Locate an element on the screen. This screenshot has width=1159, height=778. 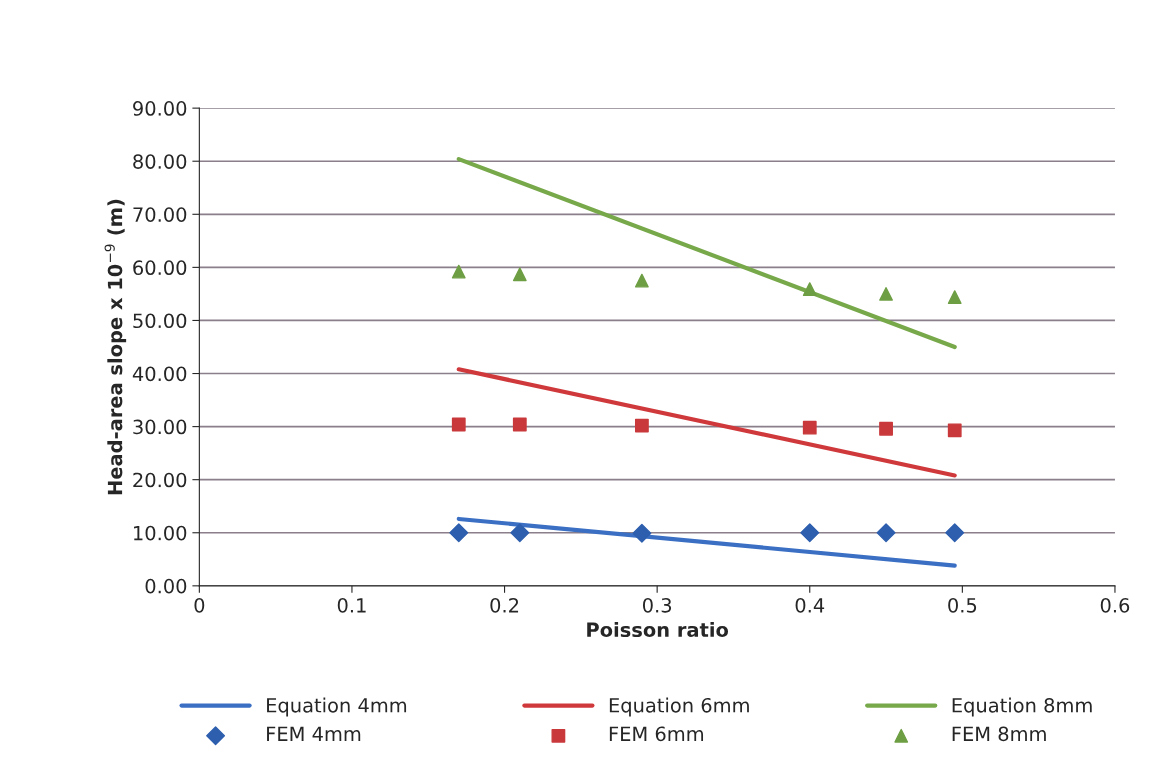
x-tick-label: 0.6 is located at coordinates (1115, 605).